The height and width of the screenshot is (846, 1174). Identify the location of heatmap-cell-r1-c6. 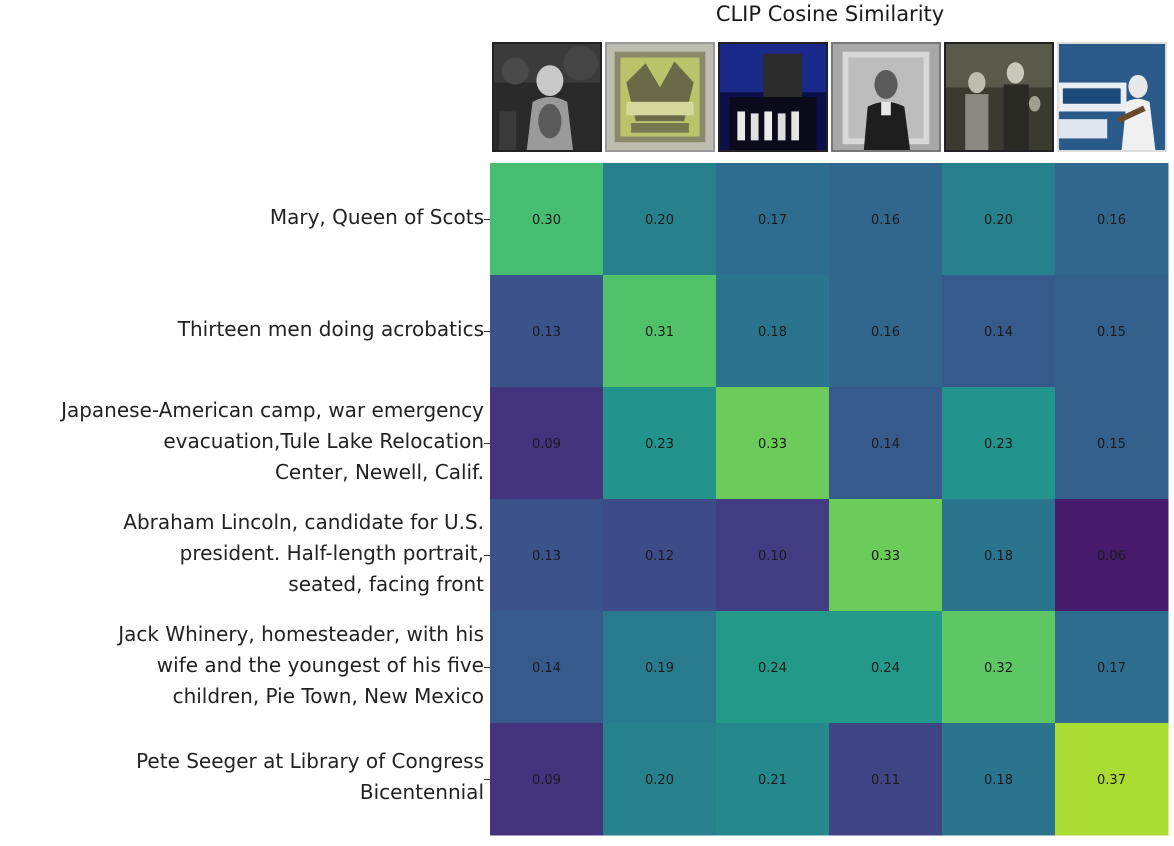
(1112, 219).